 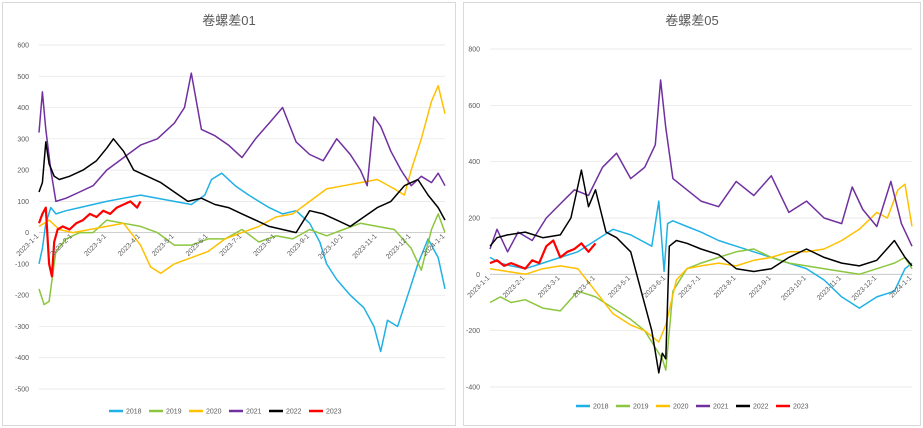 I want to click on x-tick-label: 2023-10-1, so click(x=794, y=289).